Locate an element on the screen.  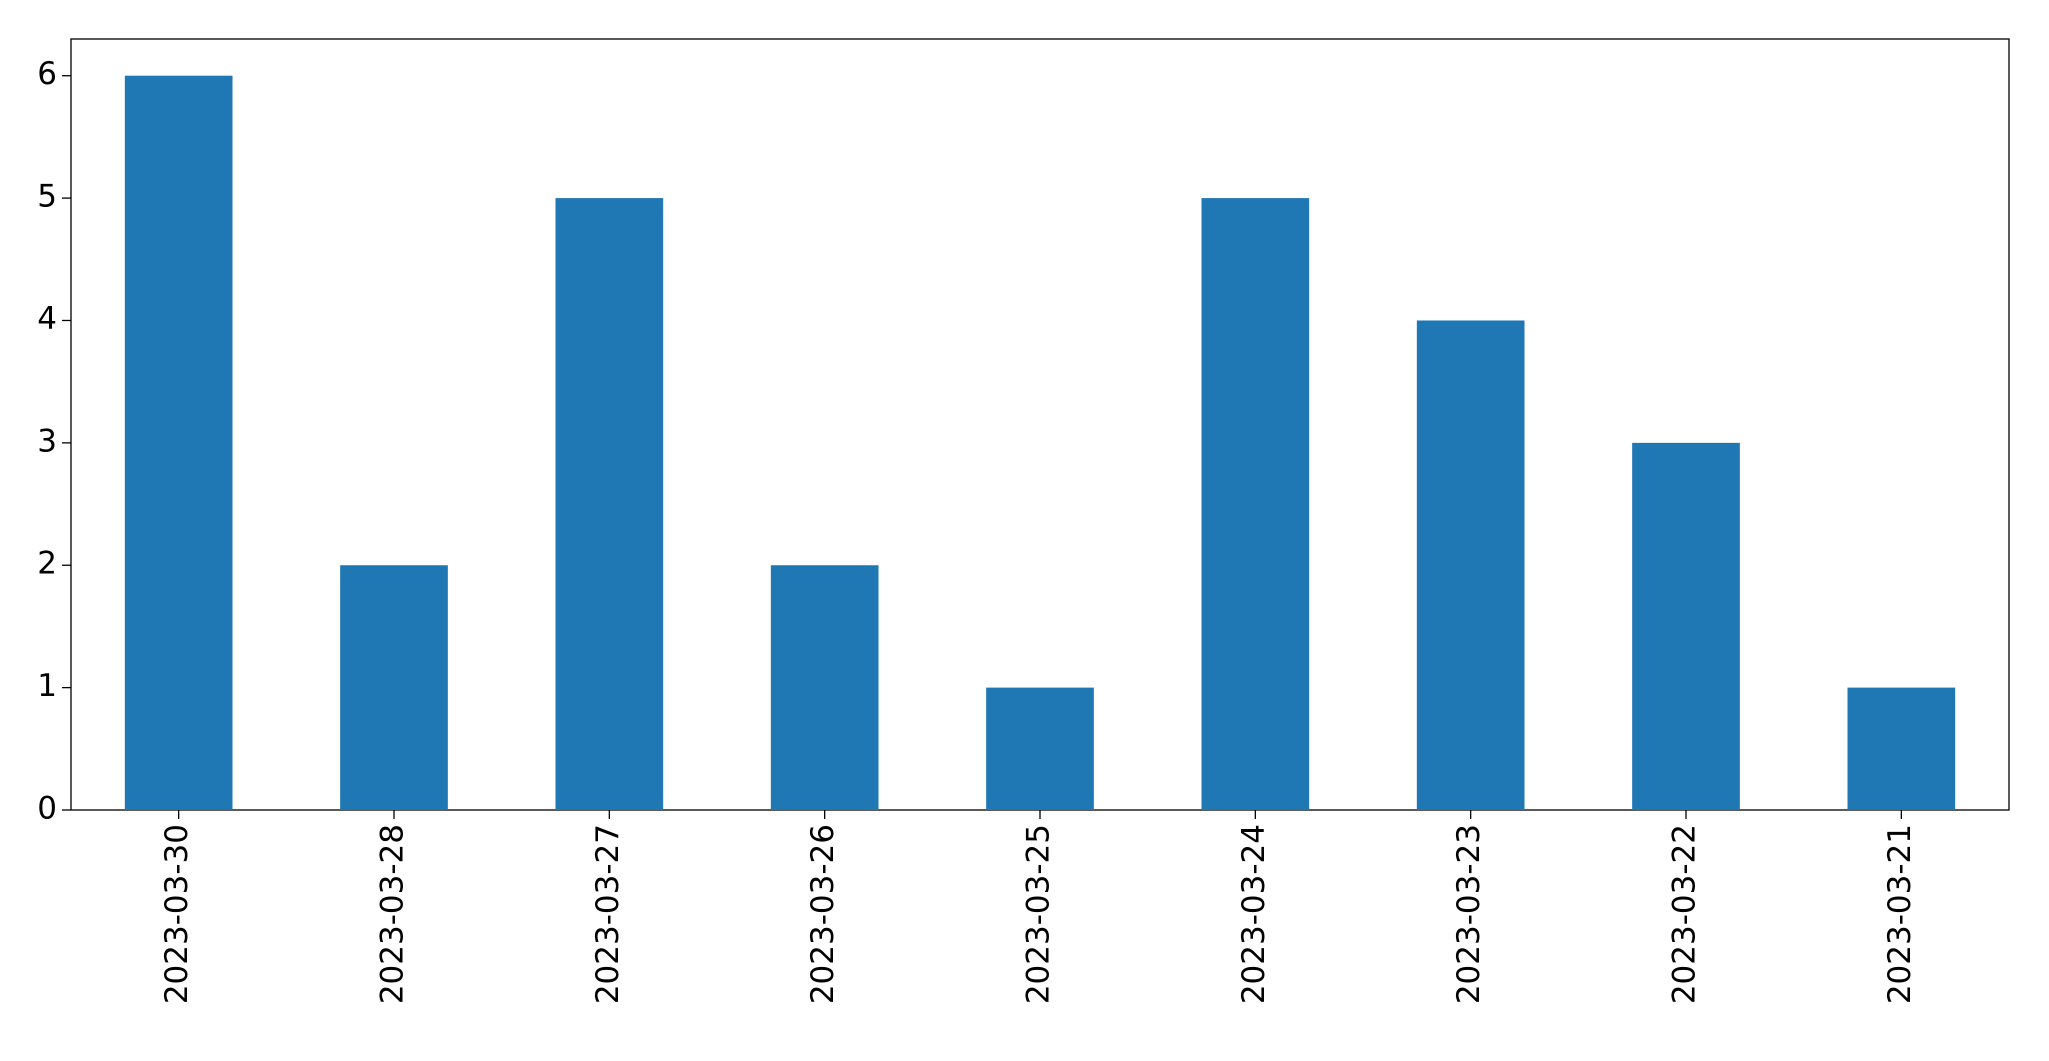
y-tick-label: 2 is located at coordinates (47, 564).